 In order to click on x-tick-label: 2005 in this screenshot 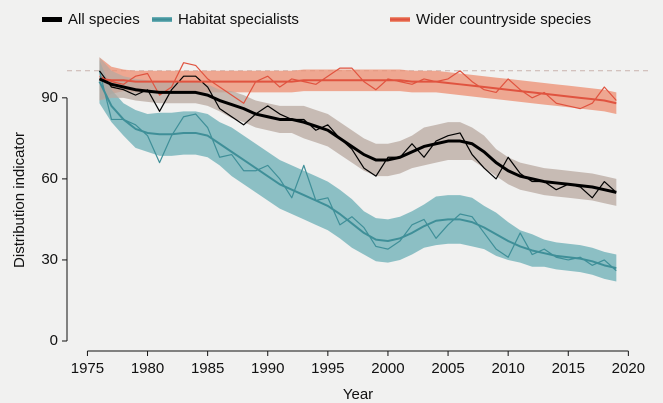, I will do `click(447, 368)`.